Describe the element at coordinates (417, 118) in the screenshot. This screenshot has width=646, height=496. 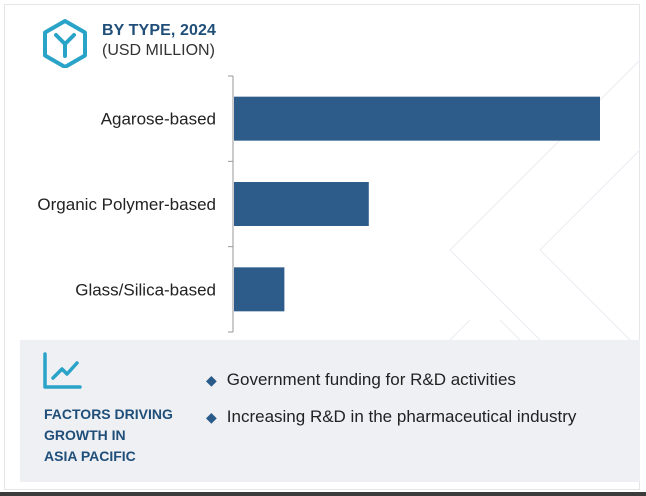
I see `bar-agarose-based` at that location.